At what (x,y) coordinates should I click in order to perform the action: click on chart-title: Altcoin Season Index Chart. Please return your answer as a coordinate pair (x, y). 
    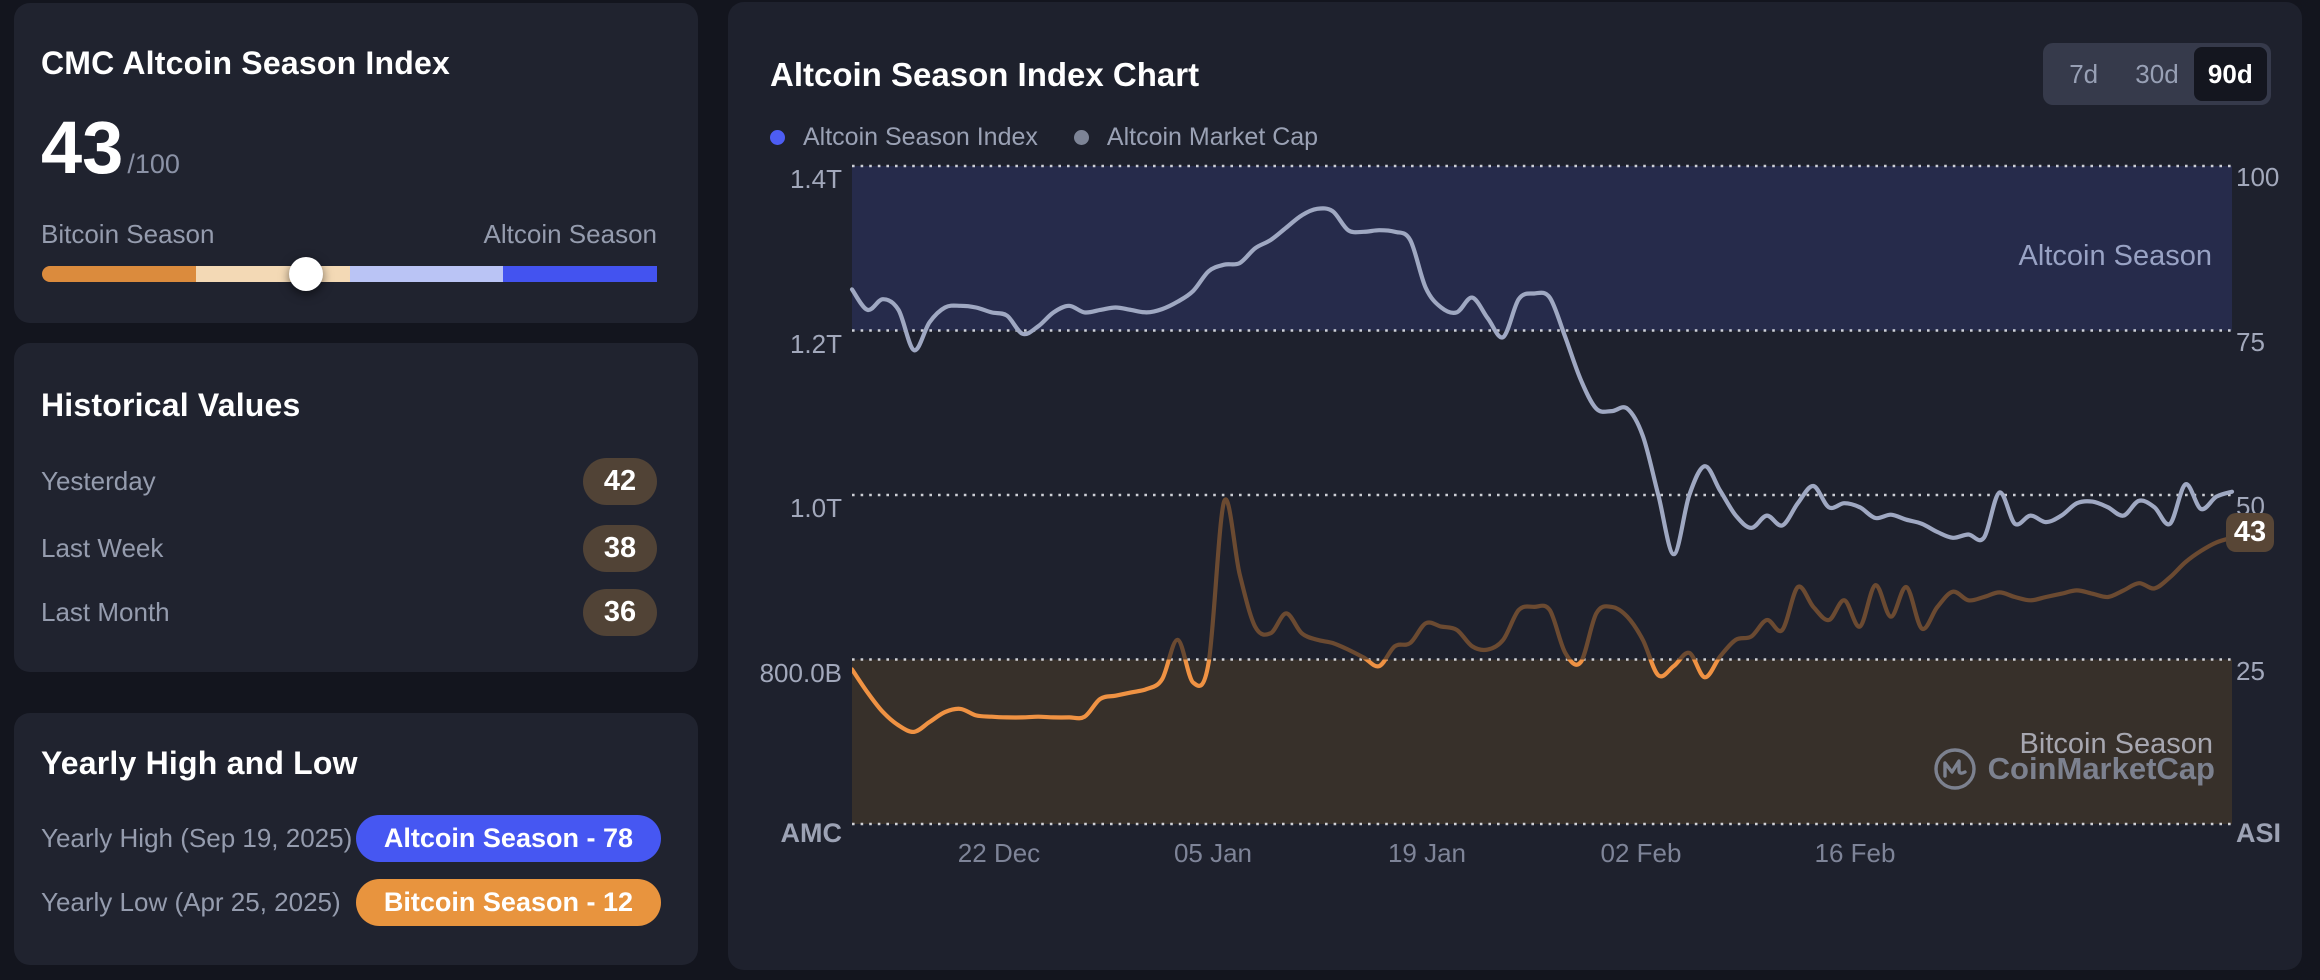
    Looking at the image, I should click on (985, 74).